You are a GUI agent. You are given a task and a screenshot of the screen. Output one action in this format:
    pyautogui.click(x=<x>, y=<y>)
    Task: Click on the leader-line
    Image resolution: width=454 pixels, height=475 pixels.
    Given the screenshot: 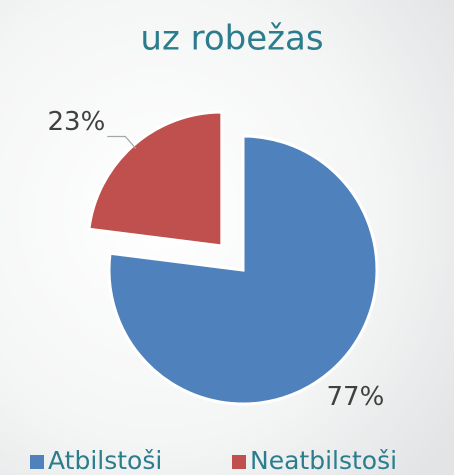 What is the action you would take?
    pyautogui.click(x=122, y=142)
    